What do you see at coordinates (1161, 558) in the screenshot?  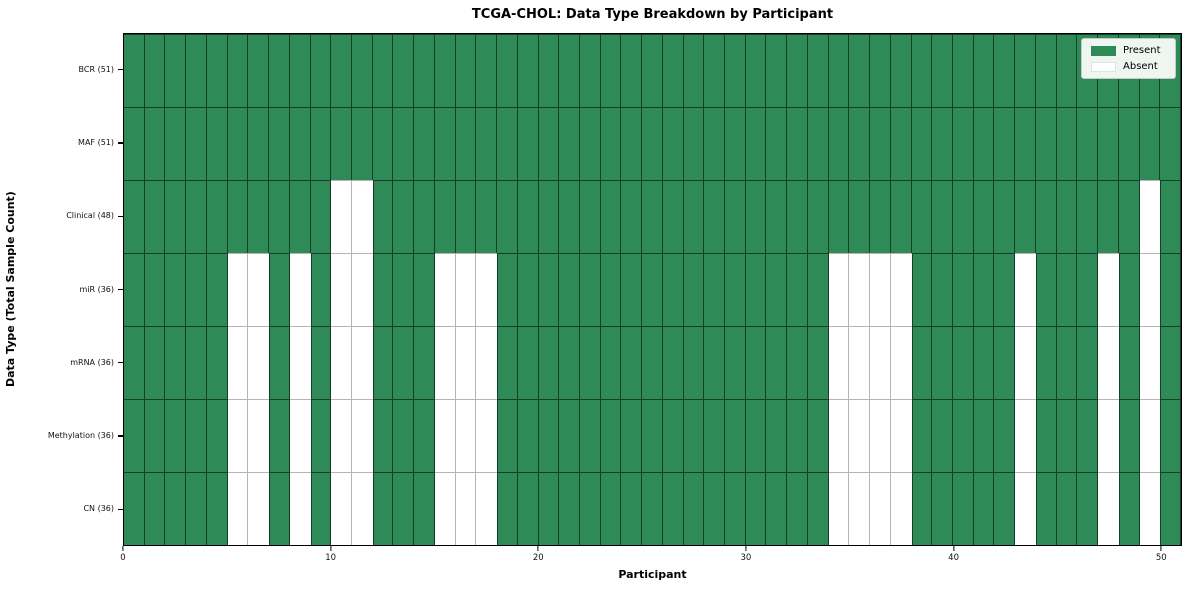 I see `x-tick-label: 50` at bounding box center [1161, 558].